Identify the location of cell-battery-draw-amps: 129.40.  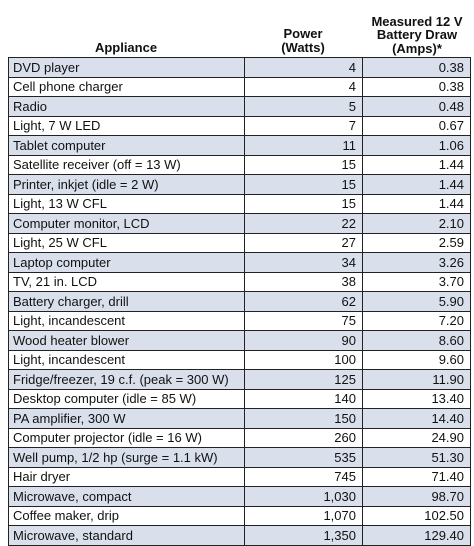
(416, 535).